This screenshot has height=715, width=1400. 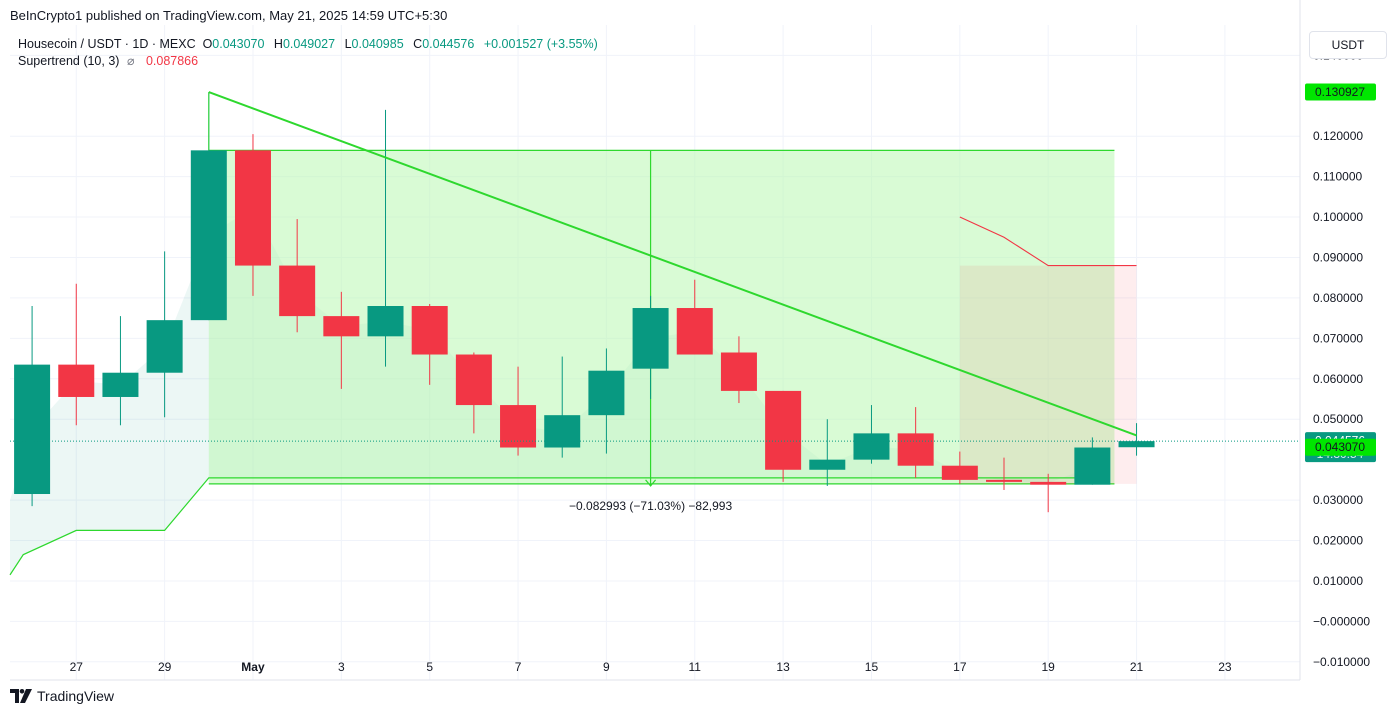 What do you see at coordinates (1225, 667) in the screenshot?
I see `x-tick-label: 23` at bounding box center [1225, 667].